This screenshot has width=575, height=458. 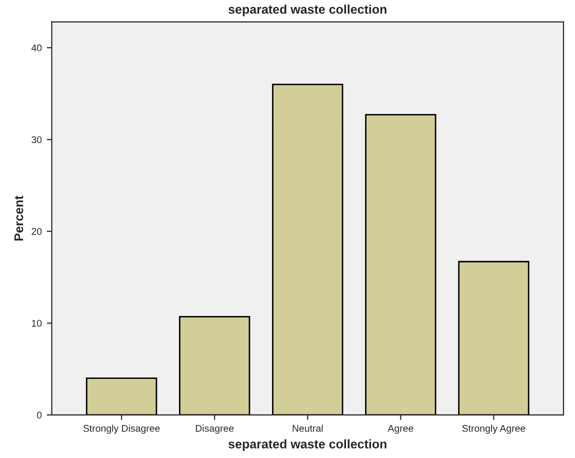 I want to click on y-tick-label: 30, so click(x=37, y=140).